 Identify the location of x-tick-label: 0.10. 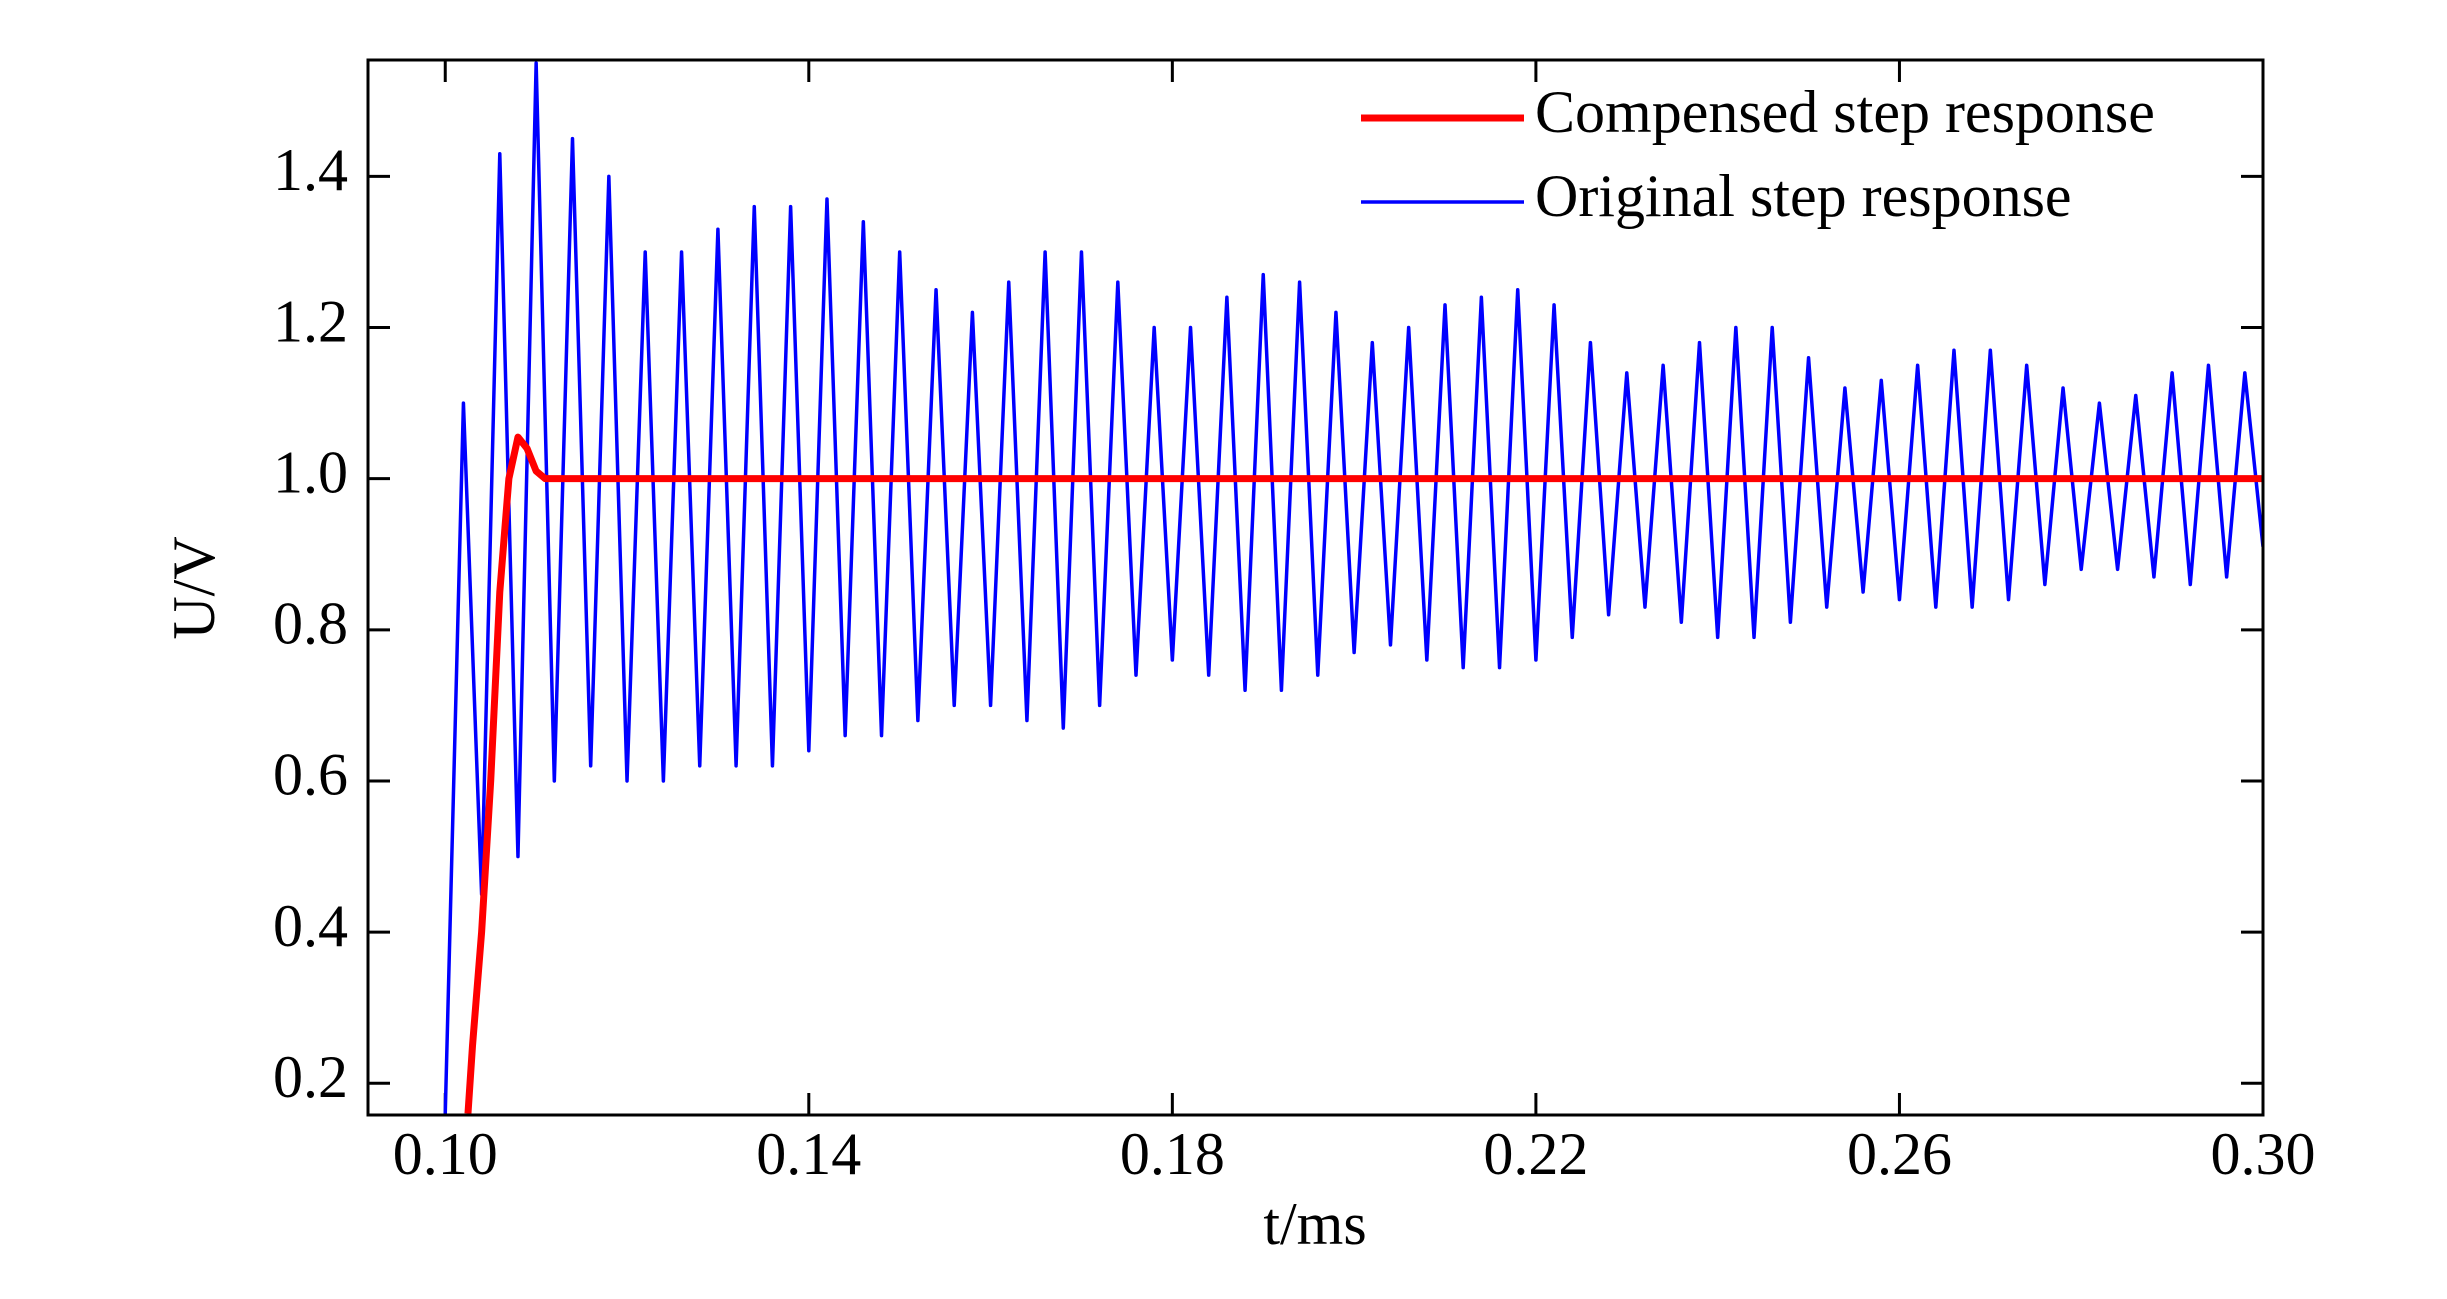
(445, 1154).